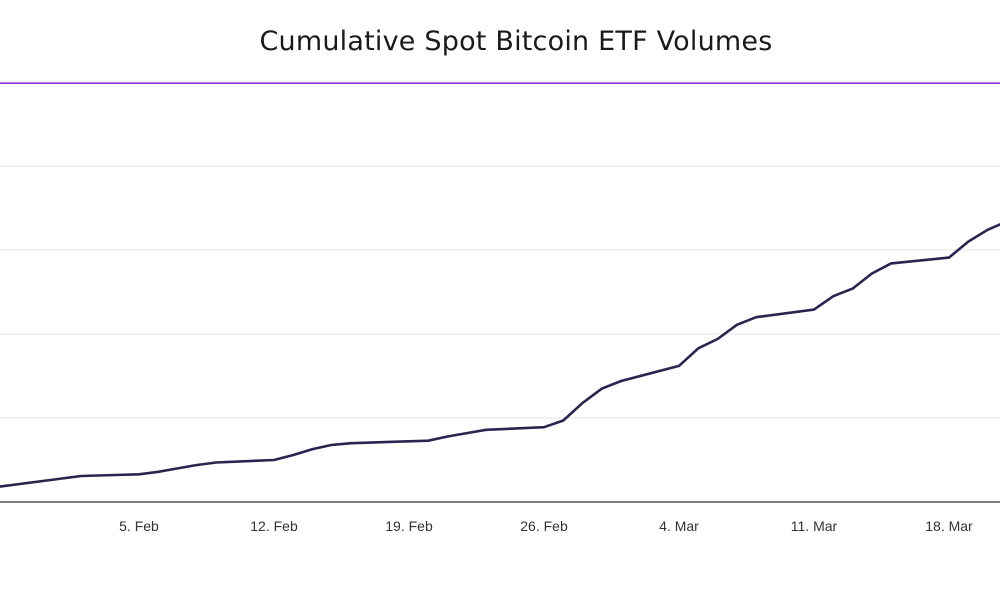 Image resolution: width=1000 pixels, height=600 pixels. I want to click on x-tick-label: 5. Feb, so click(139, 526).